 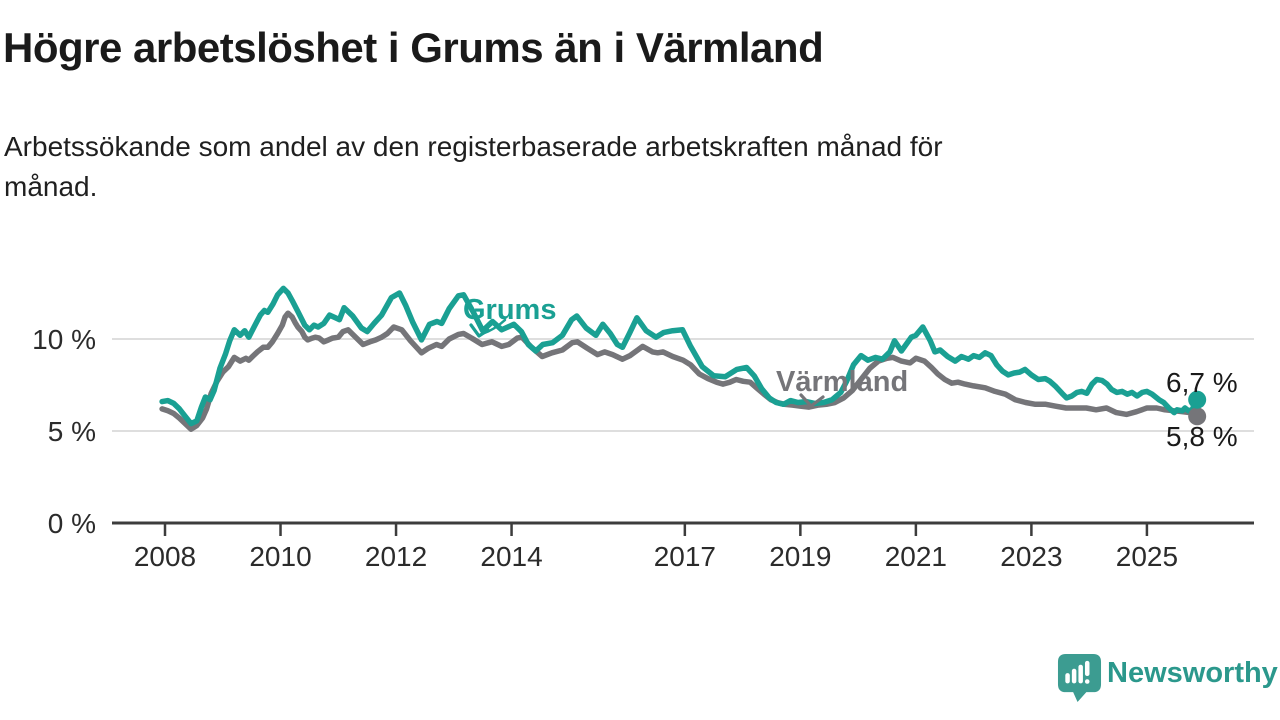 I want to click on newsworthy-wordmark: Newsworthy, so click(x=1192, y=673).